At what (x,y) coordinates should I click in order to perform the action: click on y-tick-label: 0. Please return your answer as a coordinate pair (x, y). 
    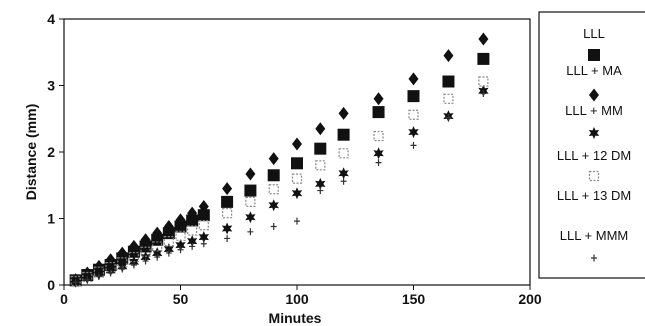
    Looking at the image, I should click on (51, 285).